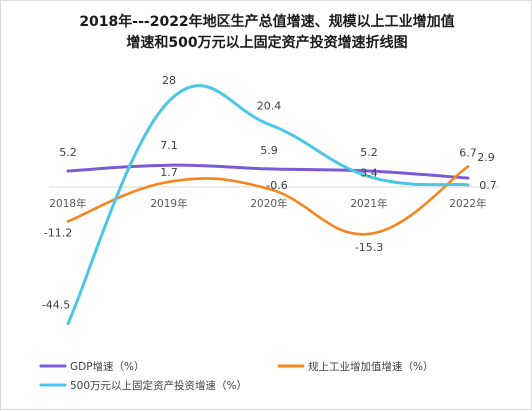  What do you see at coordinates (267, 43) in the screenshot?
I see `chart-subtitle: 增速和500万元以上固定资产投资增速折线图` at bounding box center [267, 43].